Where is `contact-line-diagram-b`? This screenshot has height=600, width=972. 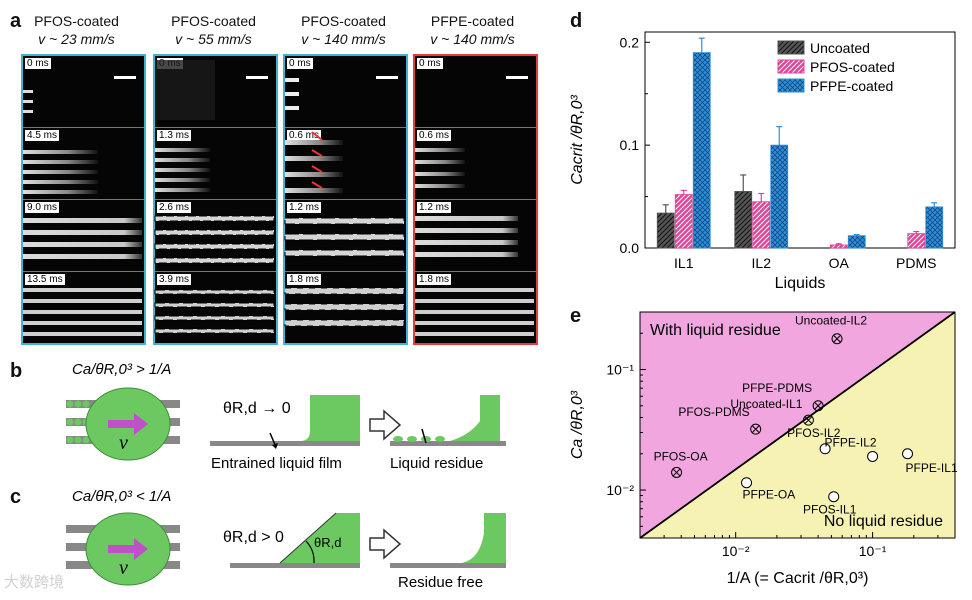
contact-line-diagram-b is located at coordinates (358, 422).